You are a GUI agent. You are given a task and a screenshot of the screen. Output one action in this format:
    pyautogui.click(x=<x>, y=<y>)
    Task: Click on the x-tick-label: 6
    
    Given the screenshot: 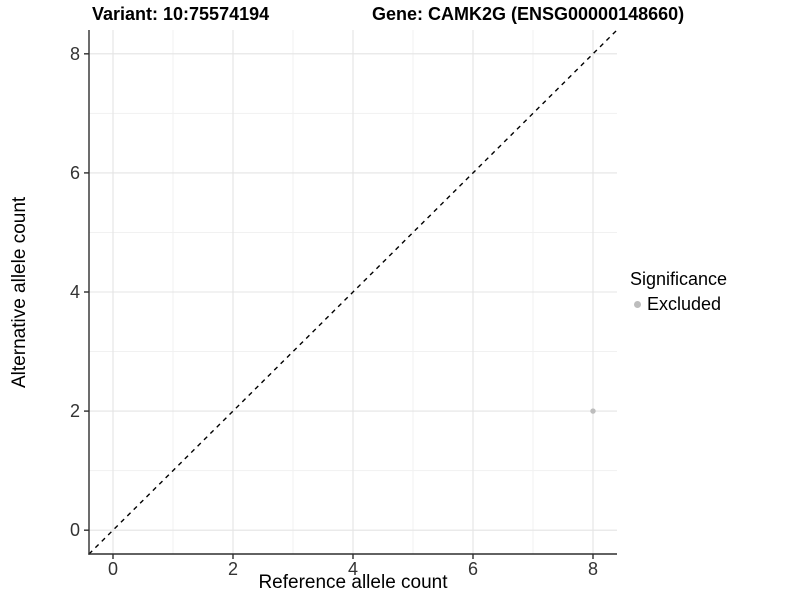 What is the action you would take?
    pyautogui.click(x=473, y=569)
    